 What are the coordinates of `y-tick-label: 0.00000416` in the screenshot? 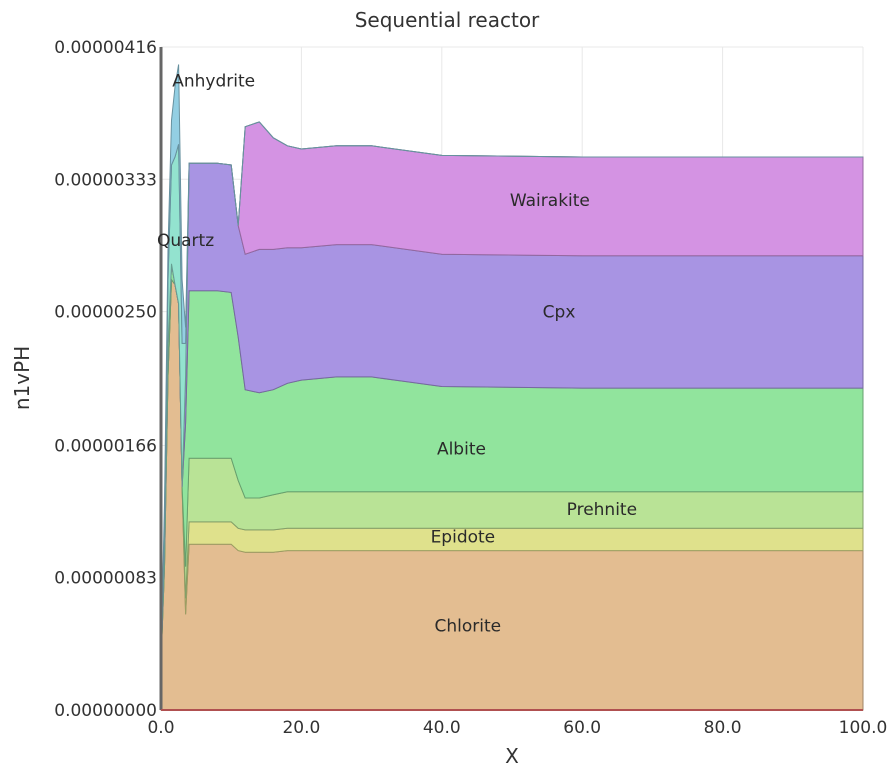 It's located at (105, 48).